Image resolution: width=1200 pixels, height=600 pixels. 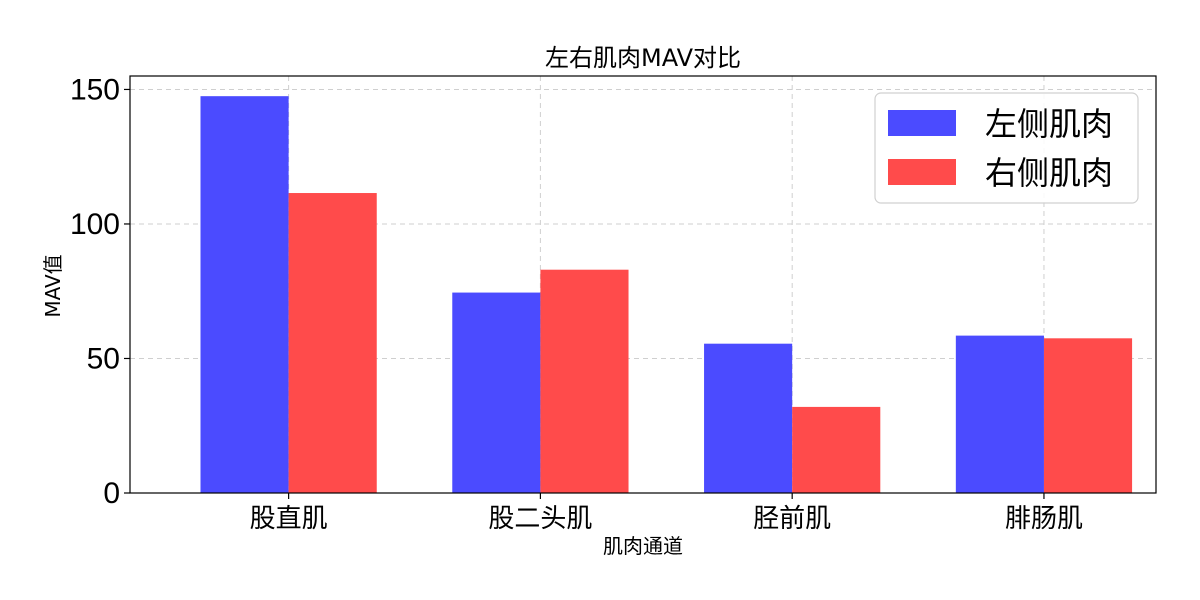 I want to click on y-tick-label: 50, so click(x=103, y=358).